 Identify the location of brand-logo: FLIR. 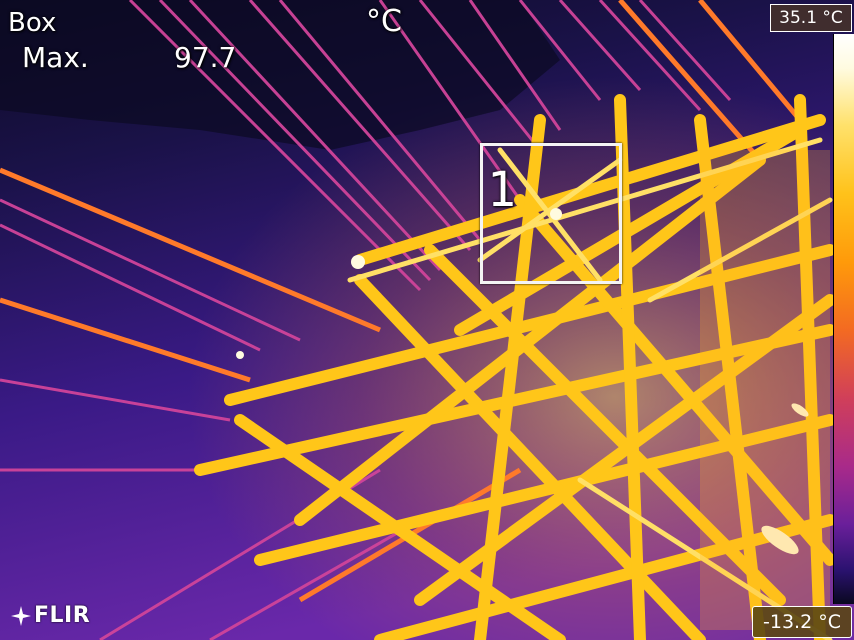
(50, 615).